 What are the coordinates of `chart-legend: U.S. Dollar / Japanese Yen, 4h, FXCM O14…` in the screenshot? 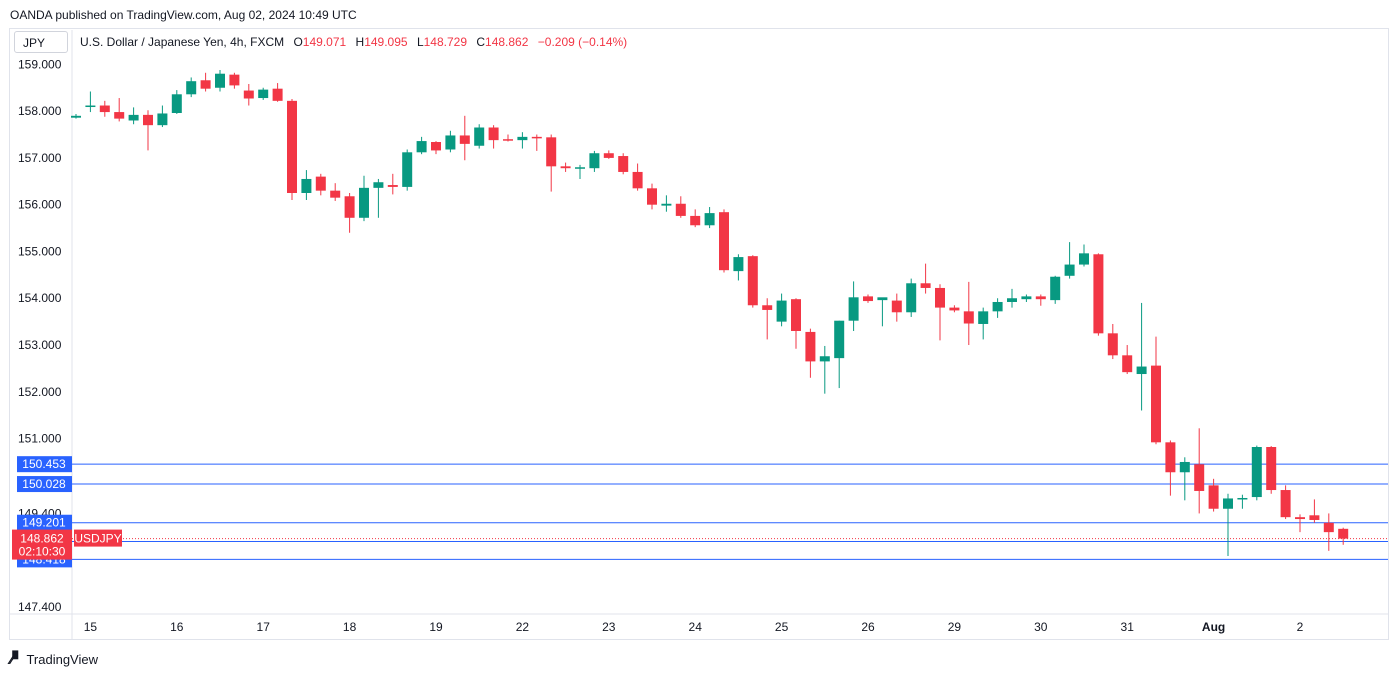 It's located at (353, 42).